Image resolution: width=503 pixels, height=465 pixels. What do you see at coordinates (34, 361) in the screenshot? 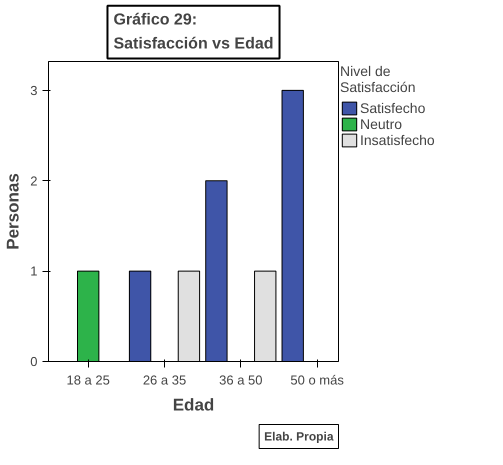
I see `y-tick-label: 0` at bounding box center [34, 361].